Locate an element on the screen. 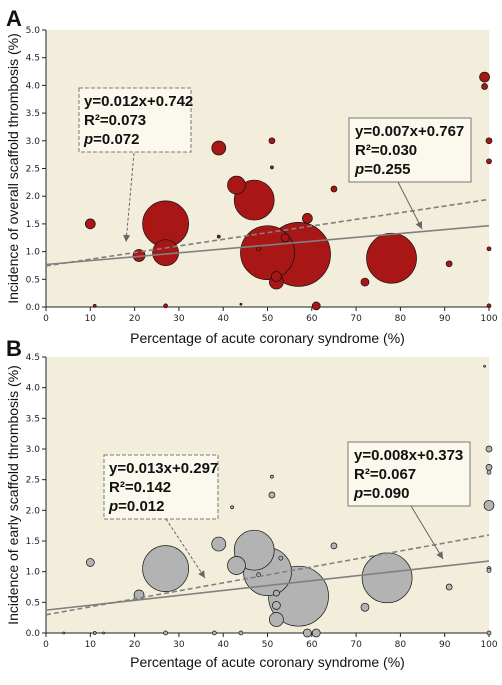 This screenshot has width=502, height=685. x-tick-label: 70 is located at coordinates (356, 645).